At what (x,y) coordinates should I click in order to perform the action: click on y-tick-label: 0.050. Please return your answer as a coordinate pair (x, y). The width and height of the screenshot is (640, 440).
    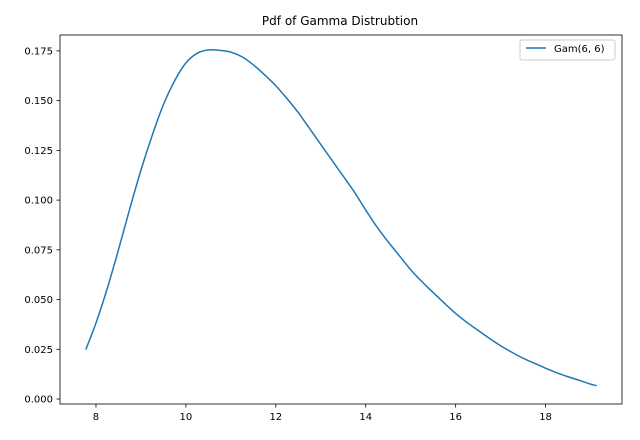
    Looking at the image, I should click on (38, 300).